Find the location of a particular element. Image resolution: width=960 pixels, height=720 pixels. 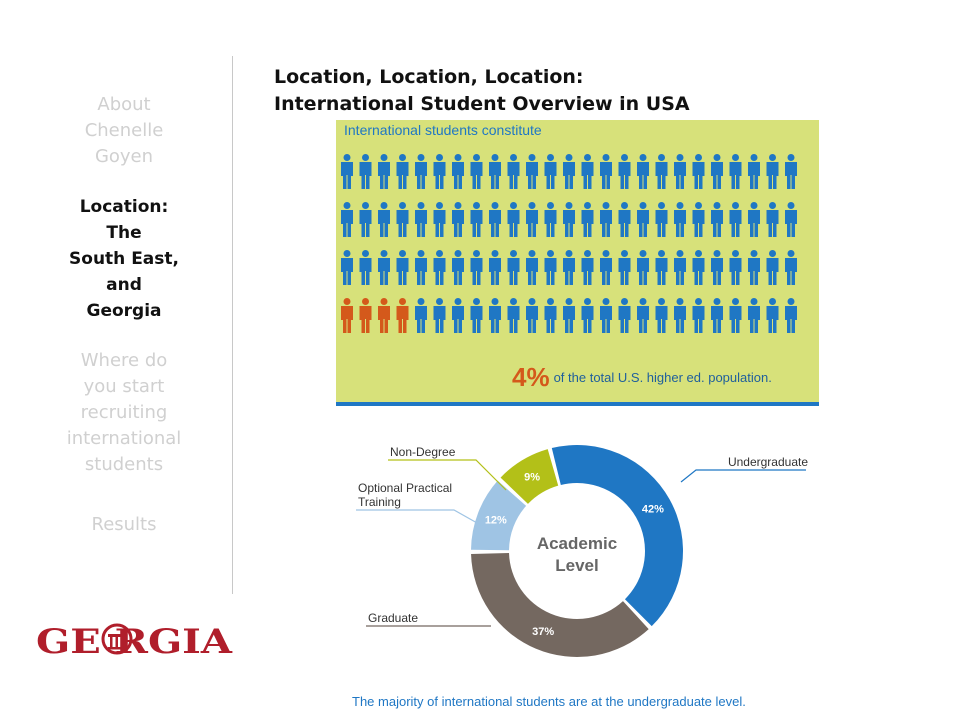

infographic-heading: International students constitute is located at coordinates (443, 130).